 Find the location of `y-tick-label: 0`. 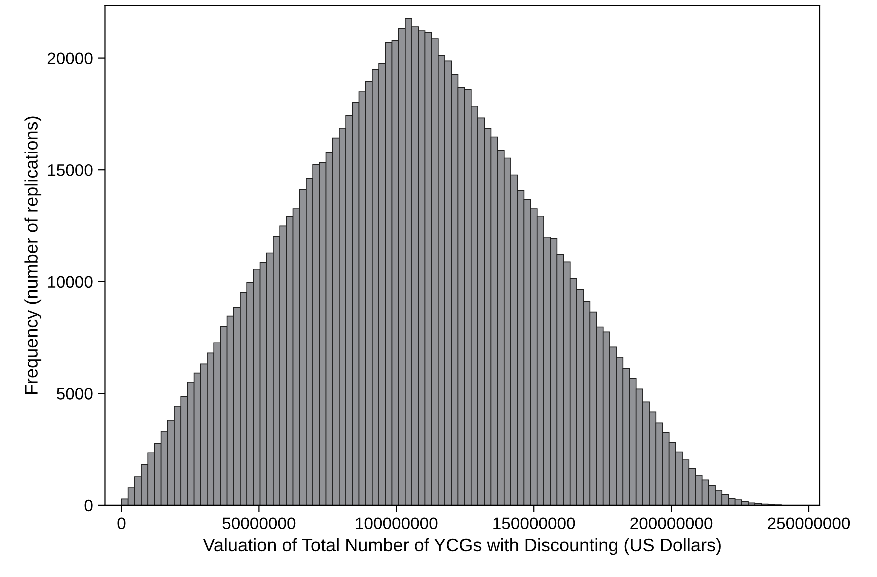

y-tick-label: 0 is located at coordinates (88, 506).